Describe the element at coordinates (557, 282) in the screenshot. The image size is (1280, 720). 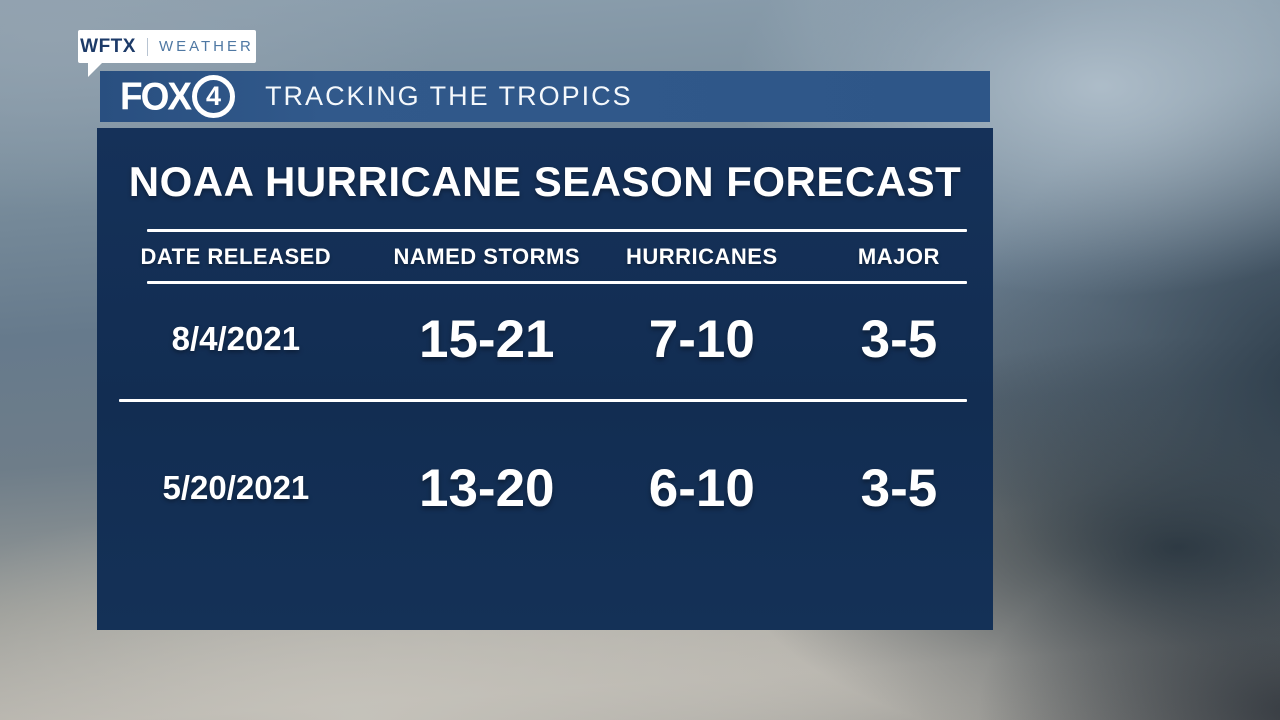
I see `header-rule-bottom` at that location.